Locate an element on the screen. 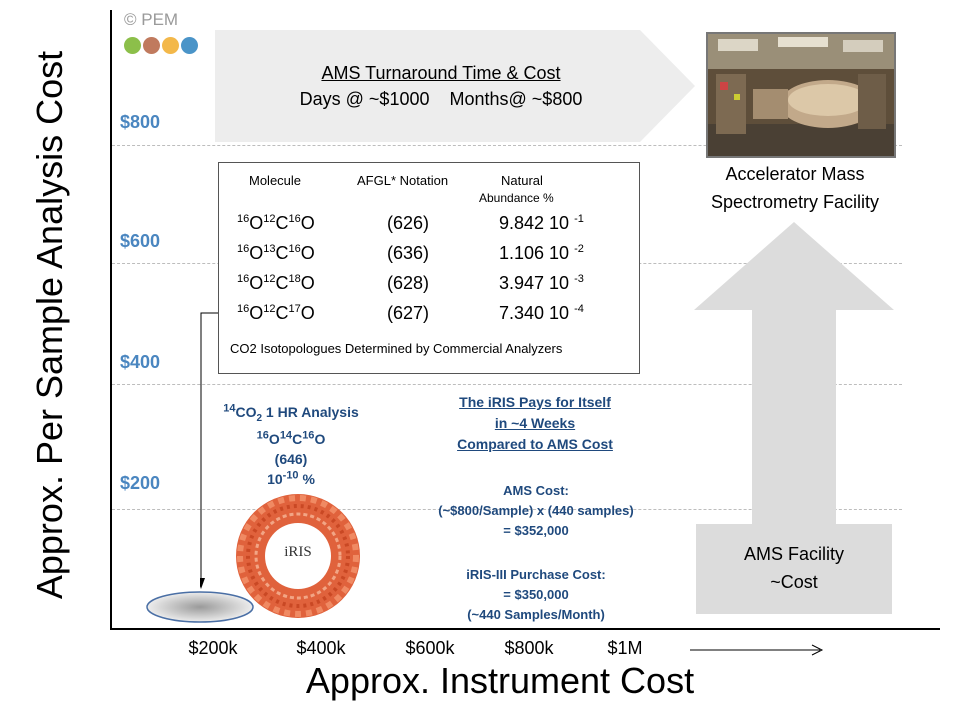 The width and height of the screenshot is (960, 720). radiocarbon-abundance-exp: -10 is located at coordinates (290, 475).